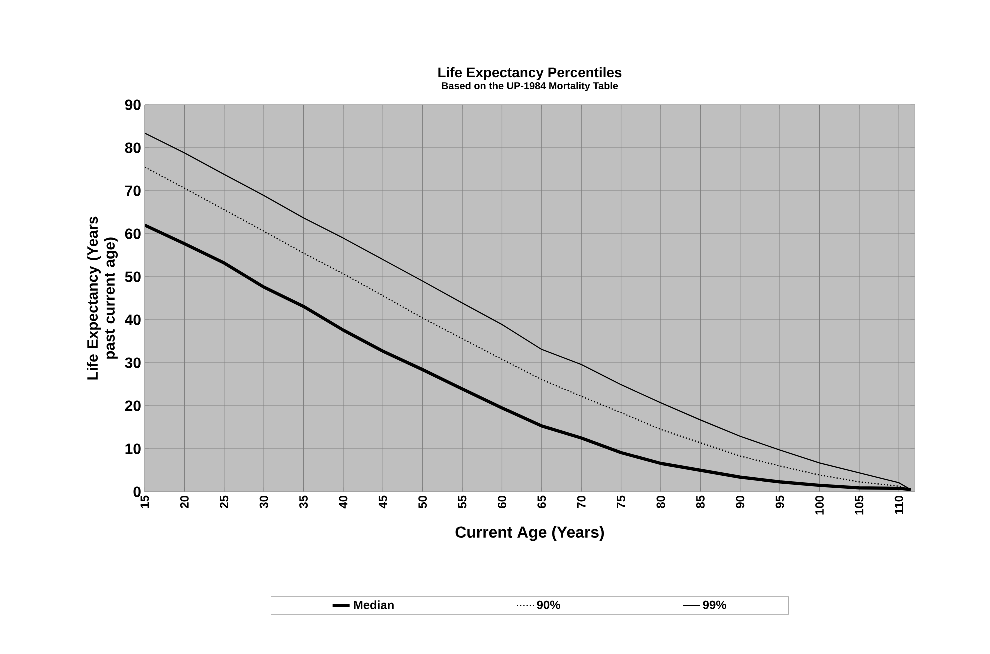 This screenshot has width=990, height=654. Describe the element at coordinates (133, 406) in the screenshot. I see `y-tick-label: 20` at that location.